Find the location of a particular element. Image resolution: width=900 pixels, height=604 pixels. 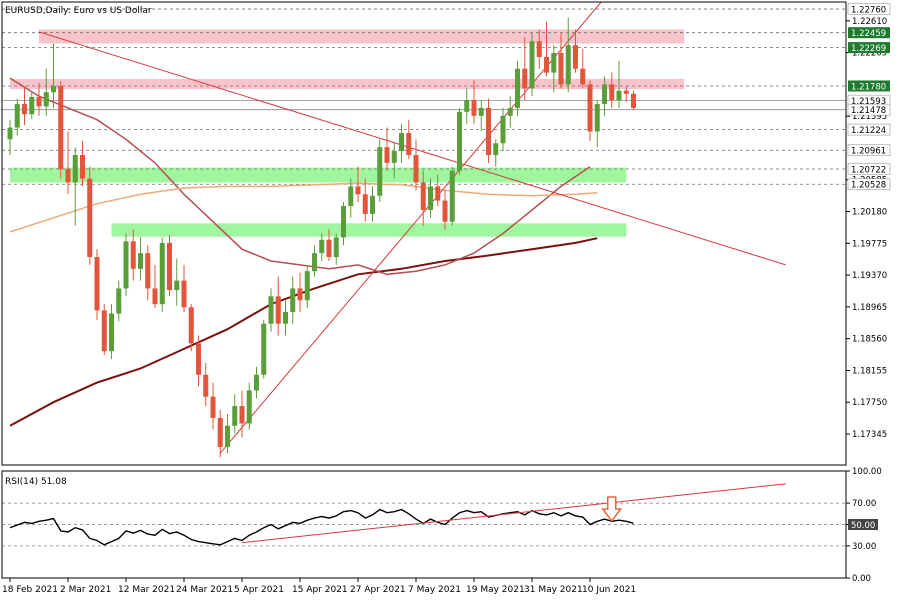

price-line-tag: 1.22459 is located at coordinates (868, 34).